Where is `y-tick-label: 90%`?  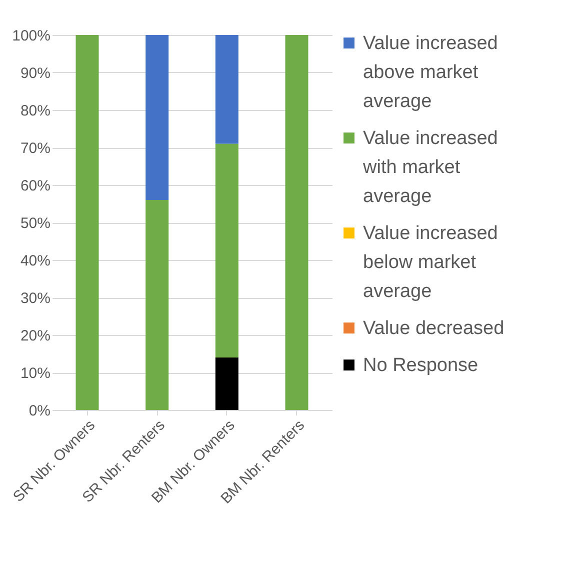 y-tick-label: 90% is located at coordinates (35, 73).